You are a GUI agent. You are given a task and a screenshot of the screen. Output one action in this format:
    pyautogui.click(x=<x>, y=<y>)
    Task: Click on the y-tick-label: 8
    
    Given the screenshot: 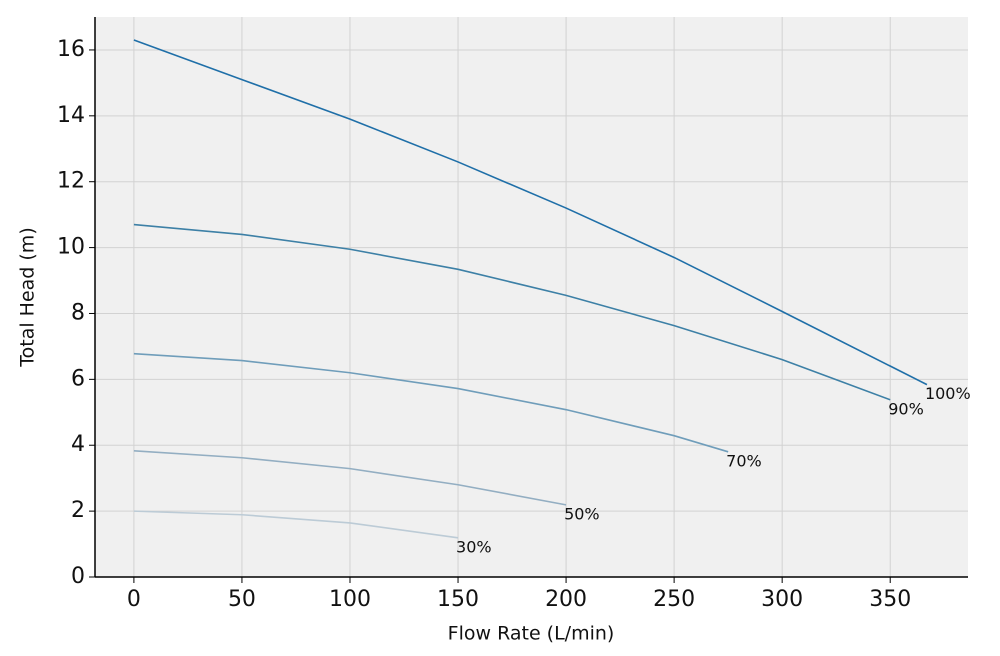 What is the action you would take?
    pyautogui.click(x=78, y=312)
    